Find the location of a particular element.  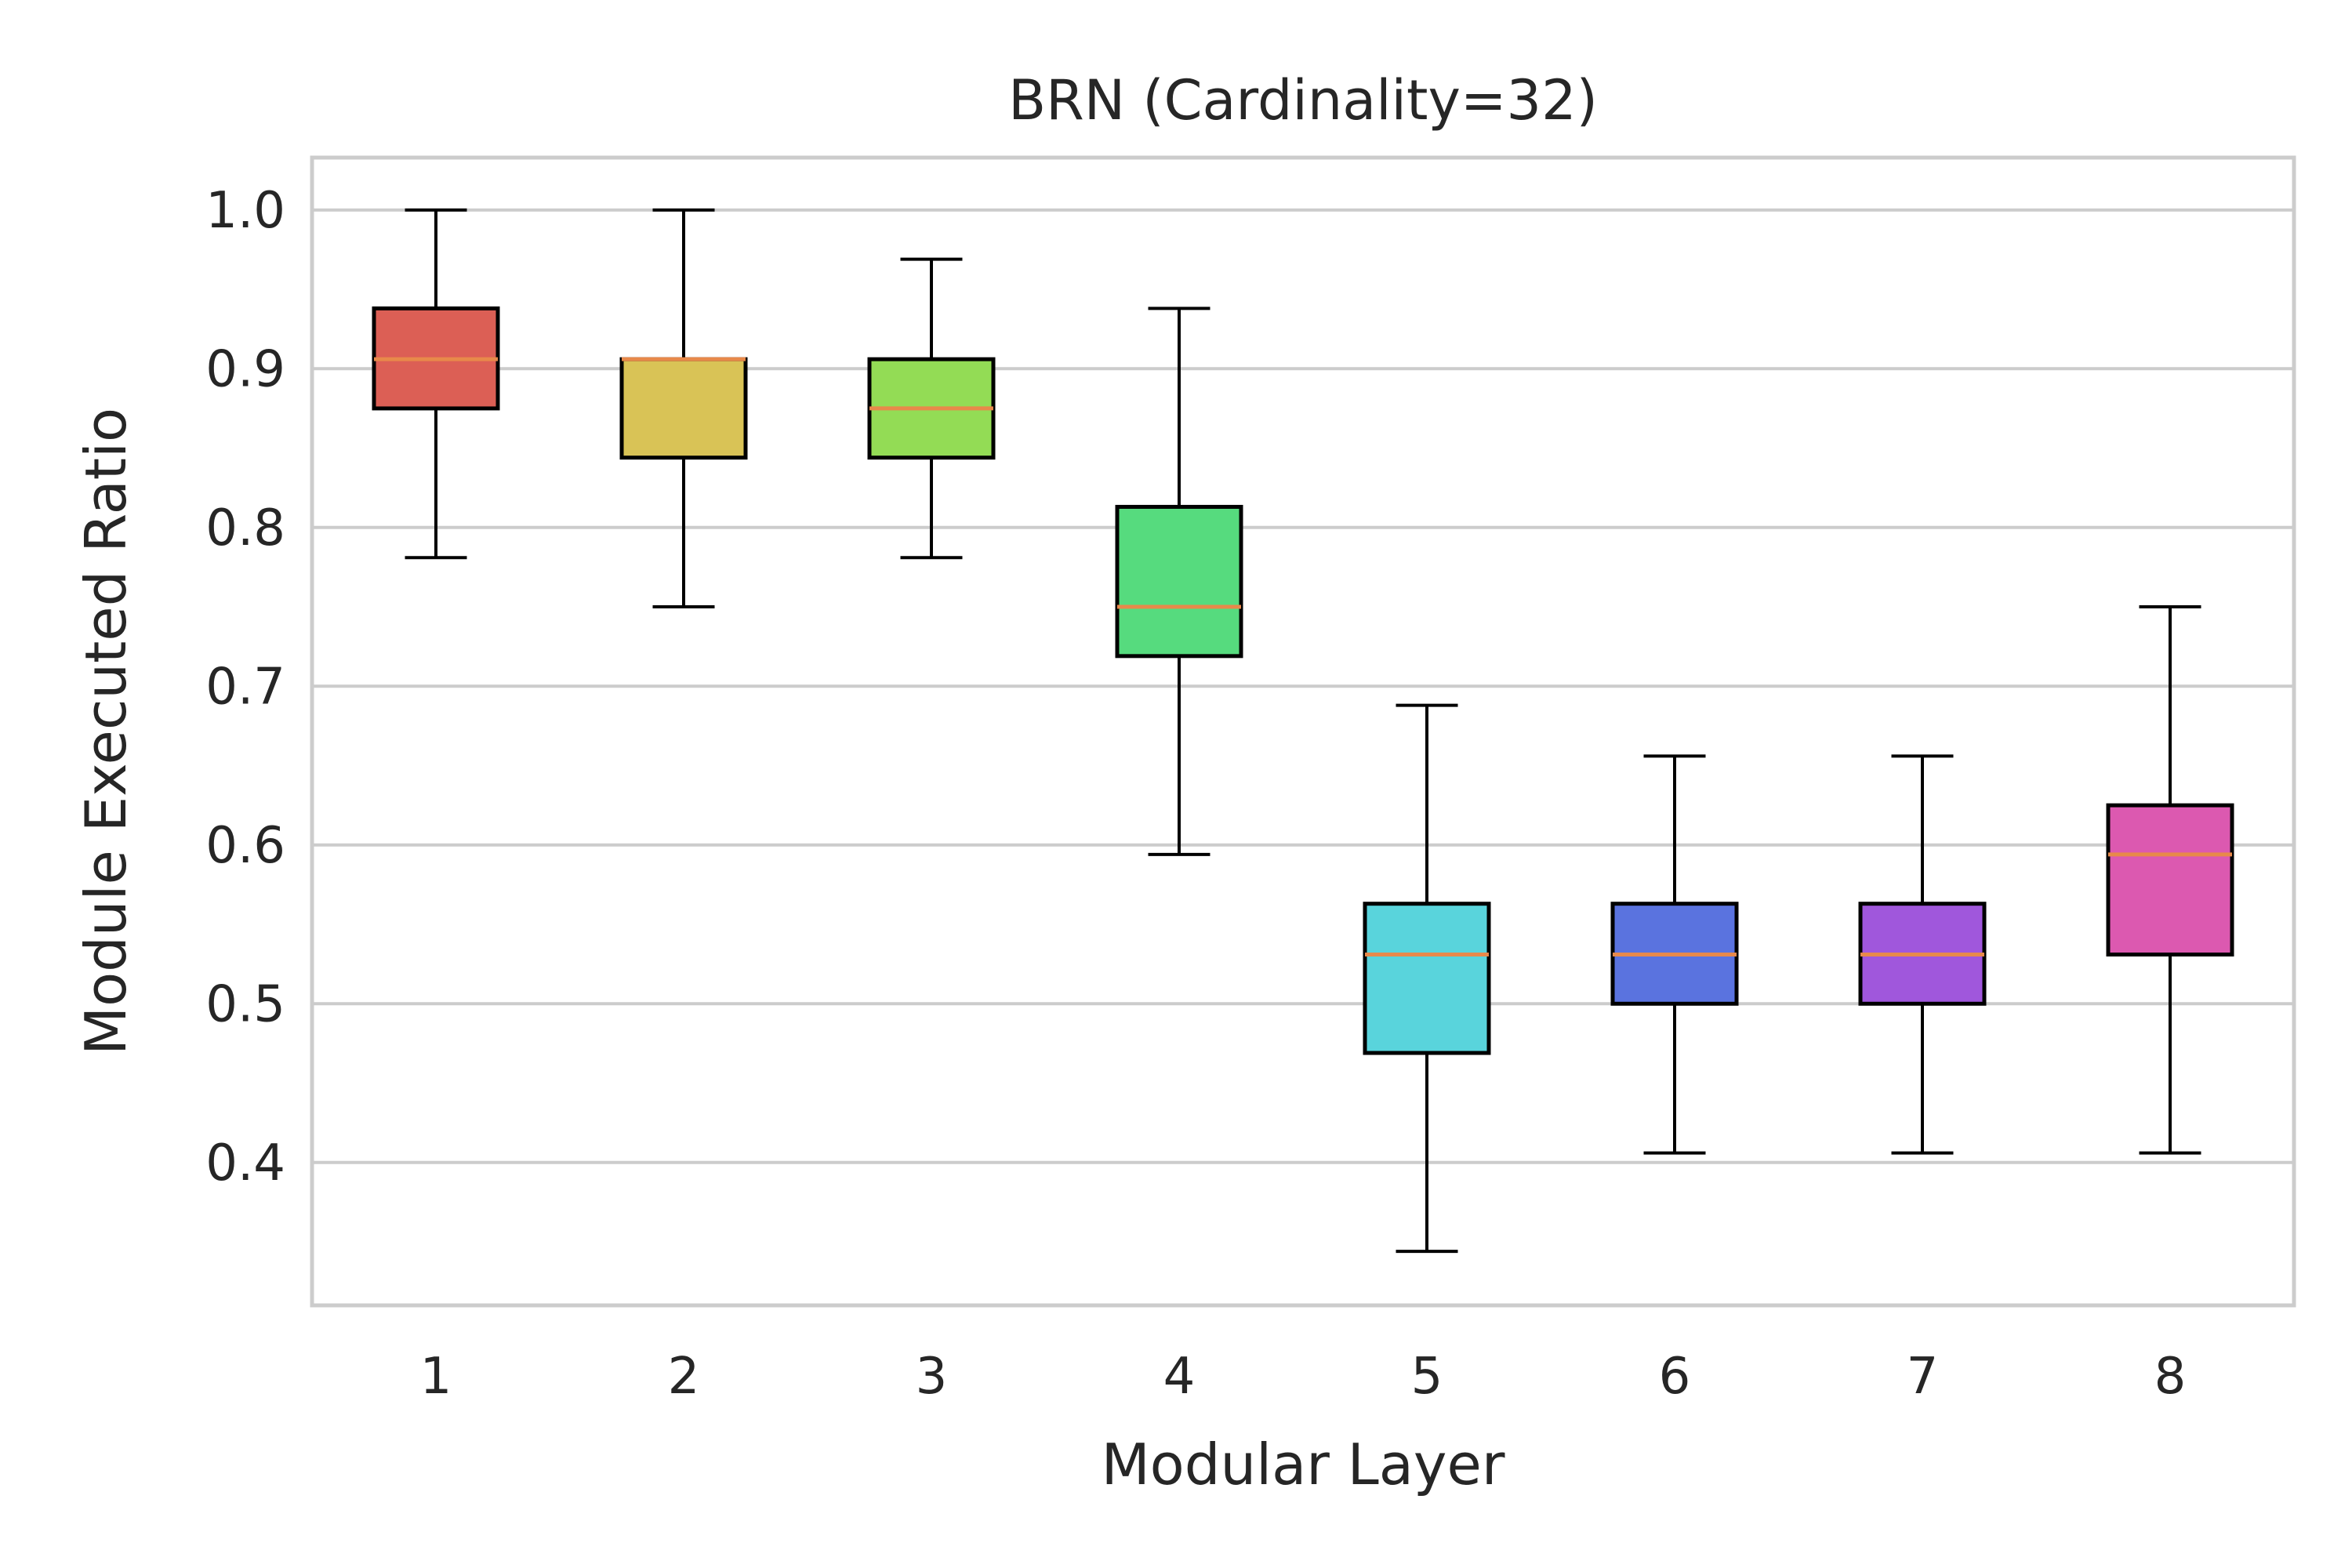

x-tick-label: 8 is located at coordinates (2170, 1377).